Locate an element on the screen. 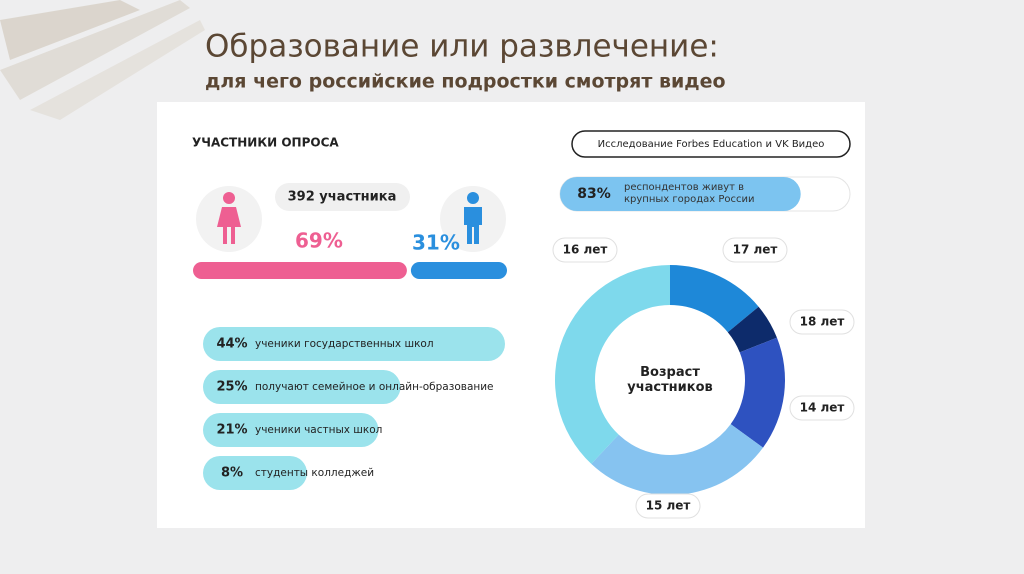 The height and width of the screenshot is (574, 1024). donut-title-box: Возраст участников is located at coordinates (670, 380).